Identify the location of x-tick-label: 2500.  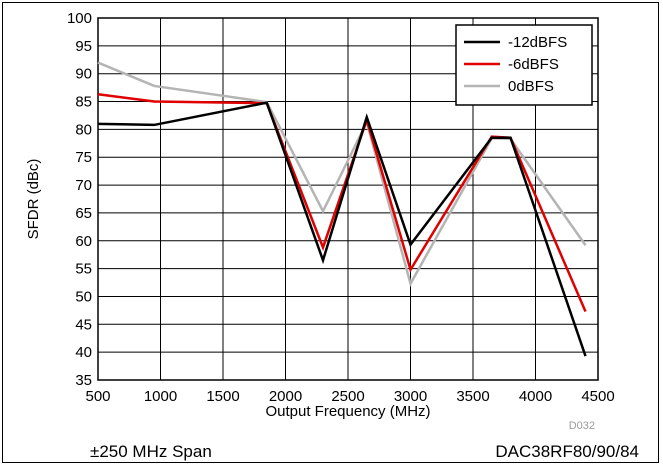
(347, 396).